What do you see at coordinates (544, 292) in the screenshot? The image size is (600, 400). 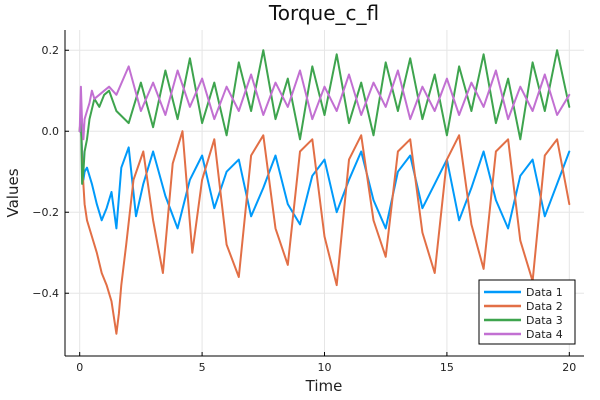 I see `legend-label-data-1: Data 1` at bounding box center [544, 292].